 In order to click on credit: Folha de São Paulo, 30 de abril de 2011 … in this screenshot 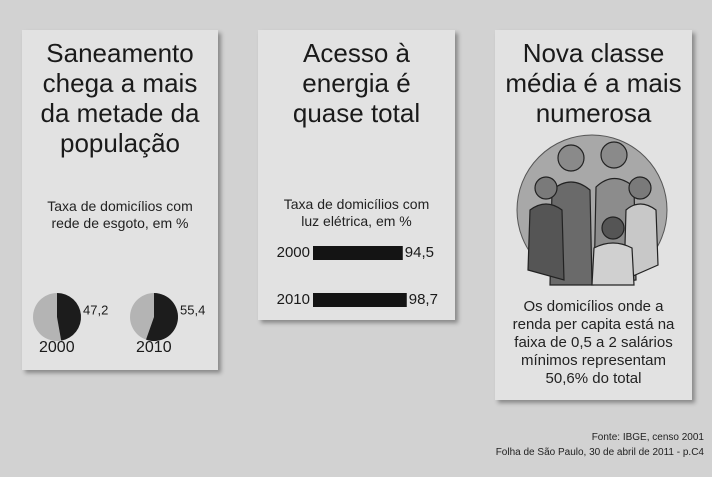, I will do `click(599, 452)`.